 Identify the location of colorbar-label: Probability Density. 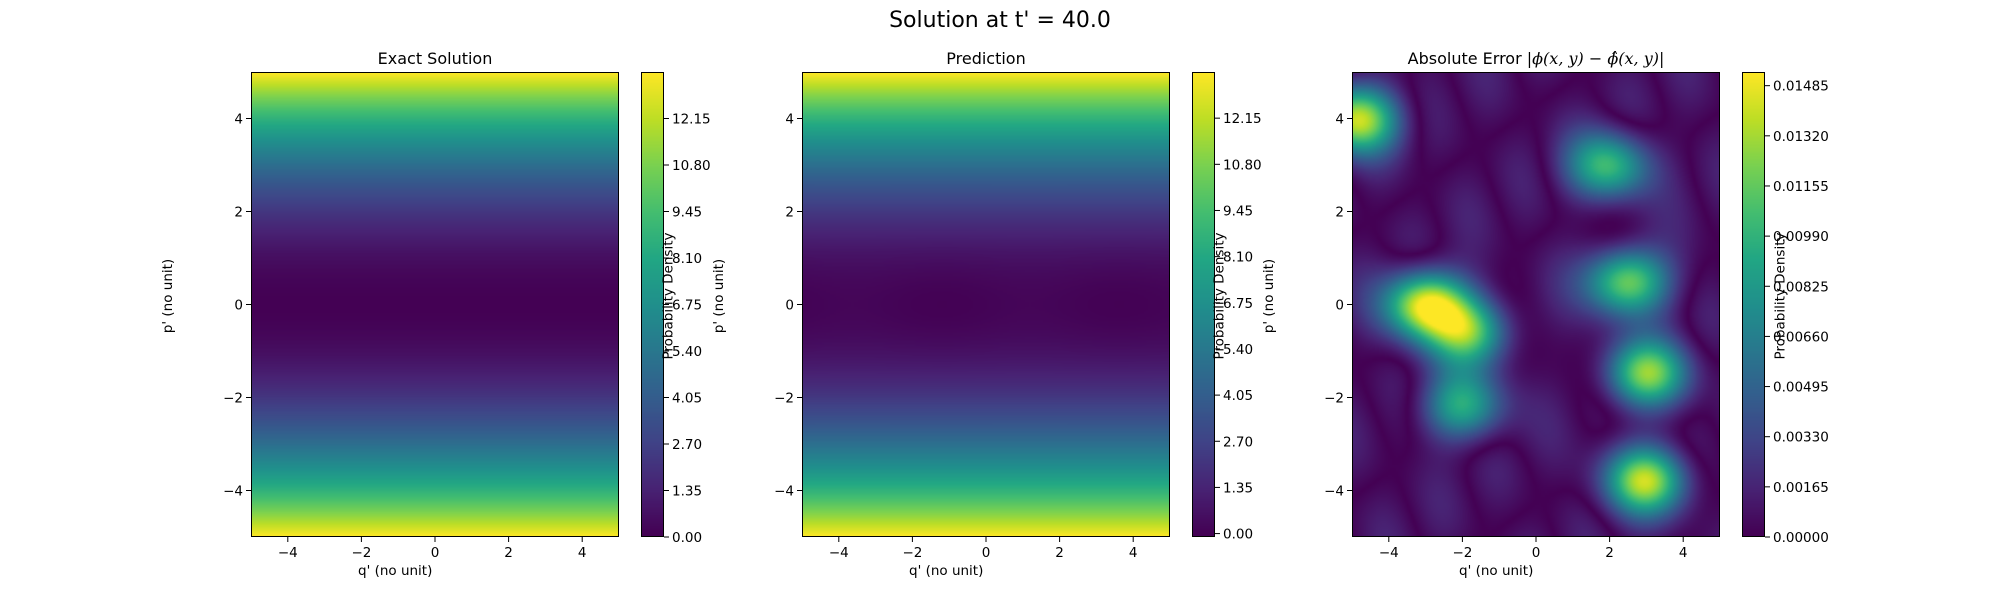
(1779, 296).